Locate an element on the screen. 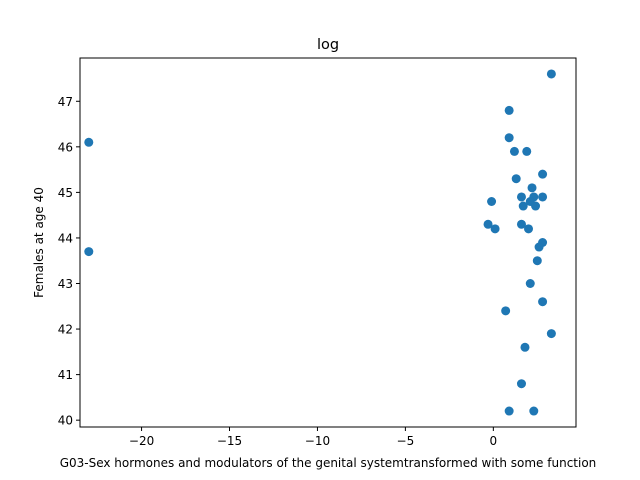 The image size is (640, 480). y-tick-label: 40 is located at coordinates (65, 421).